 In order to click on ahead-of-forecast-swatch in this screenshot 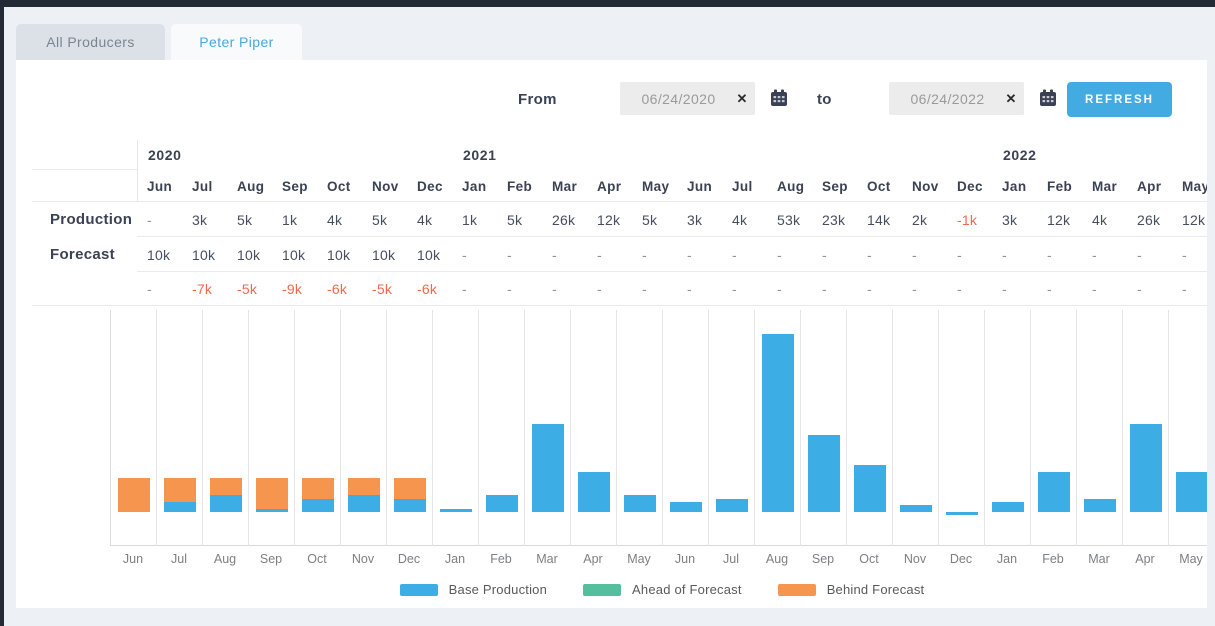, I will do `click(602, 589)`.